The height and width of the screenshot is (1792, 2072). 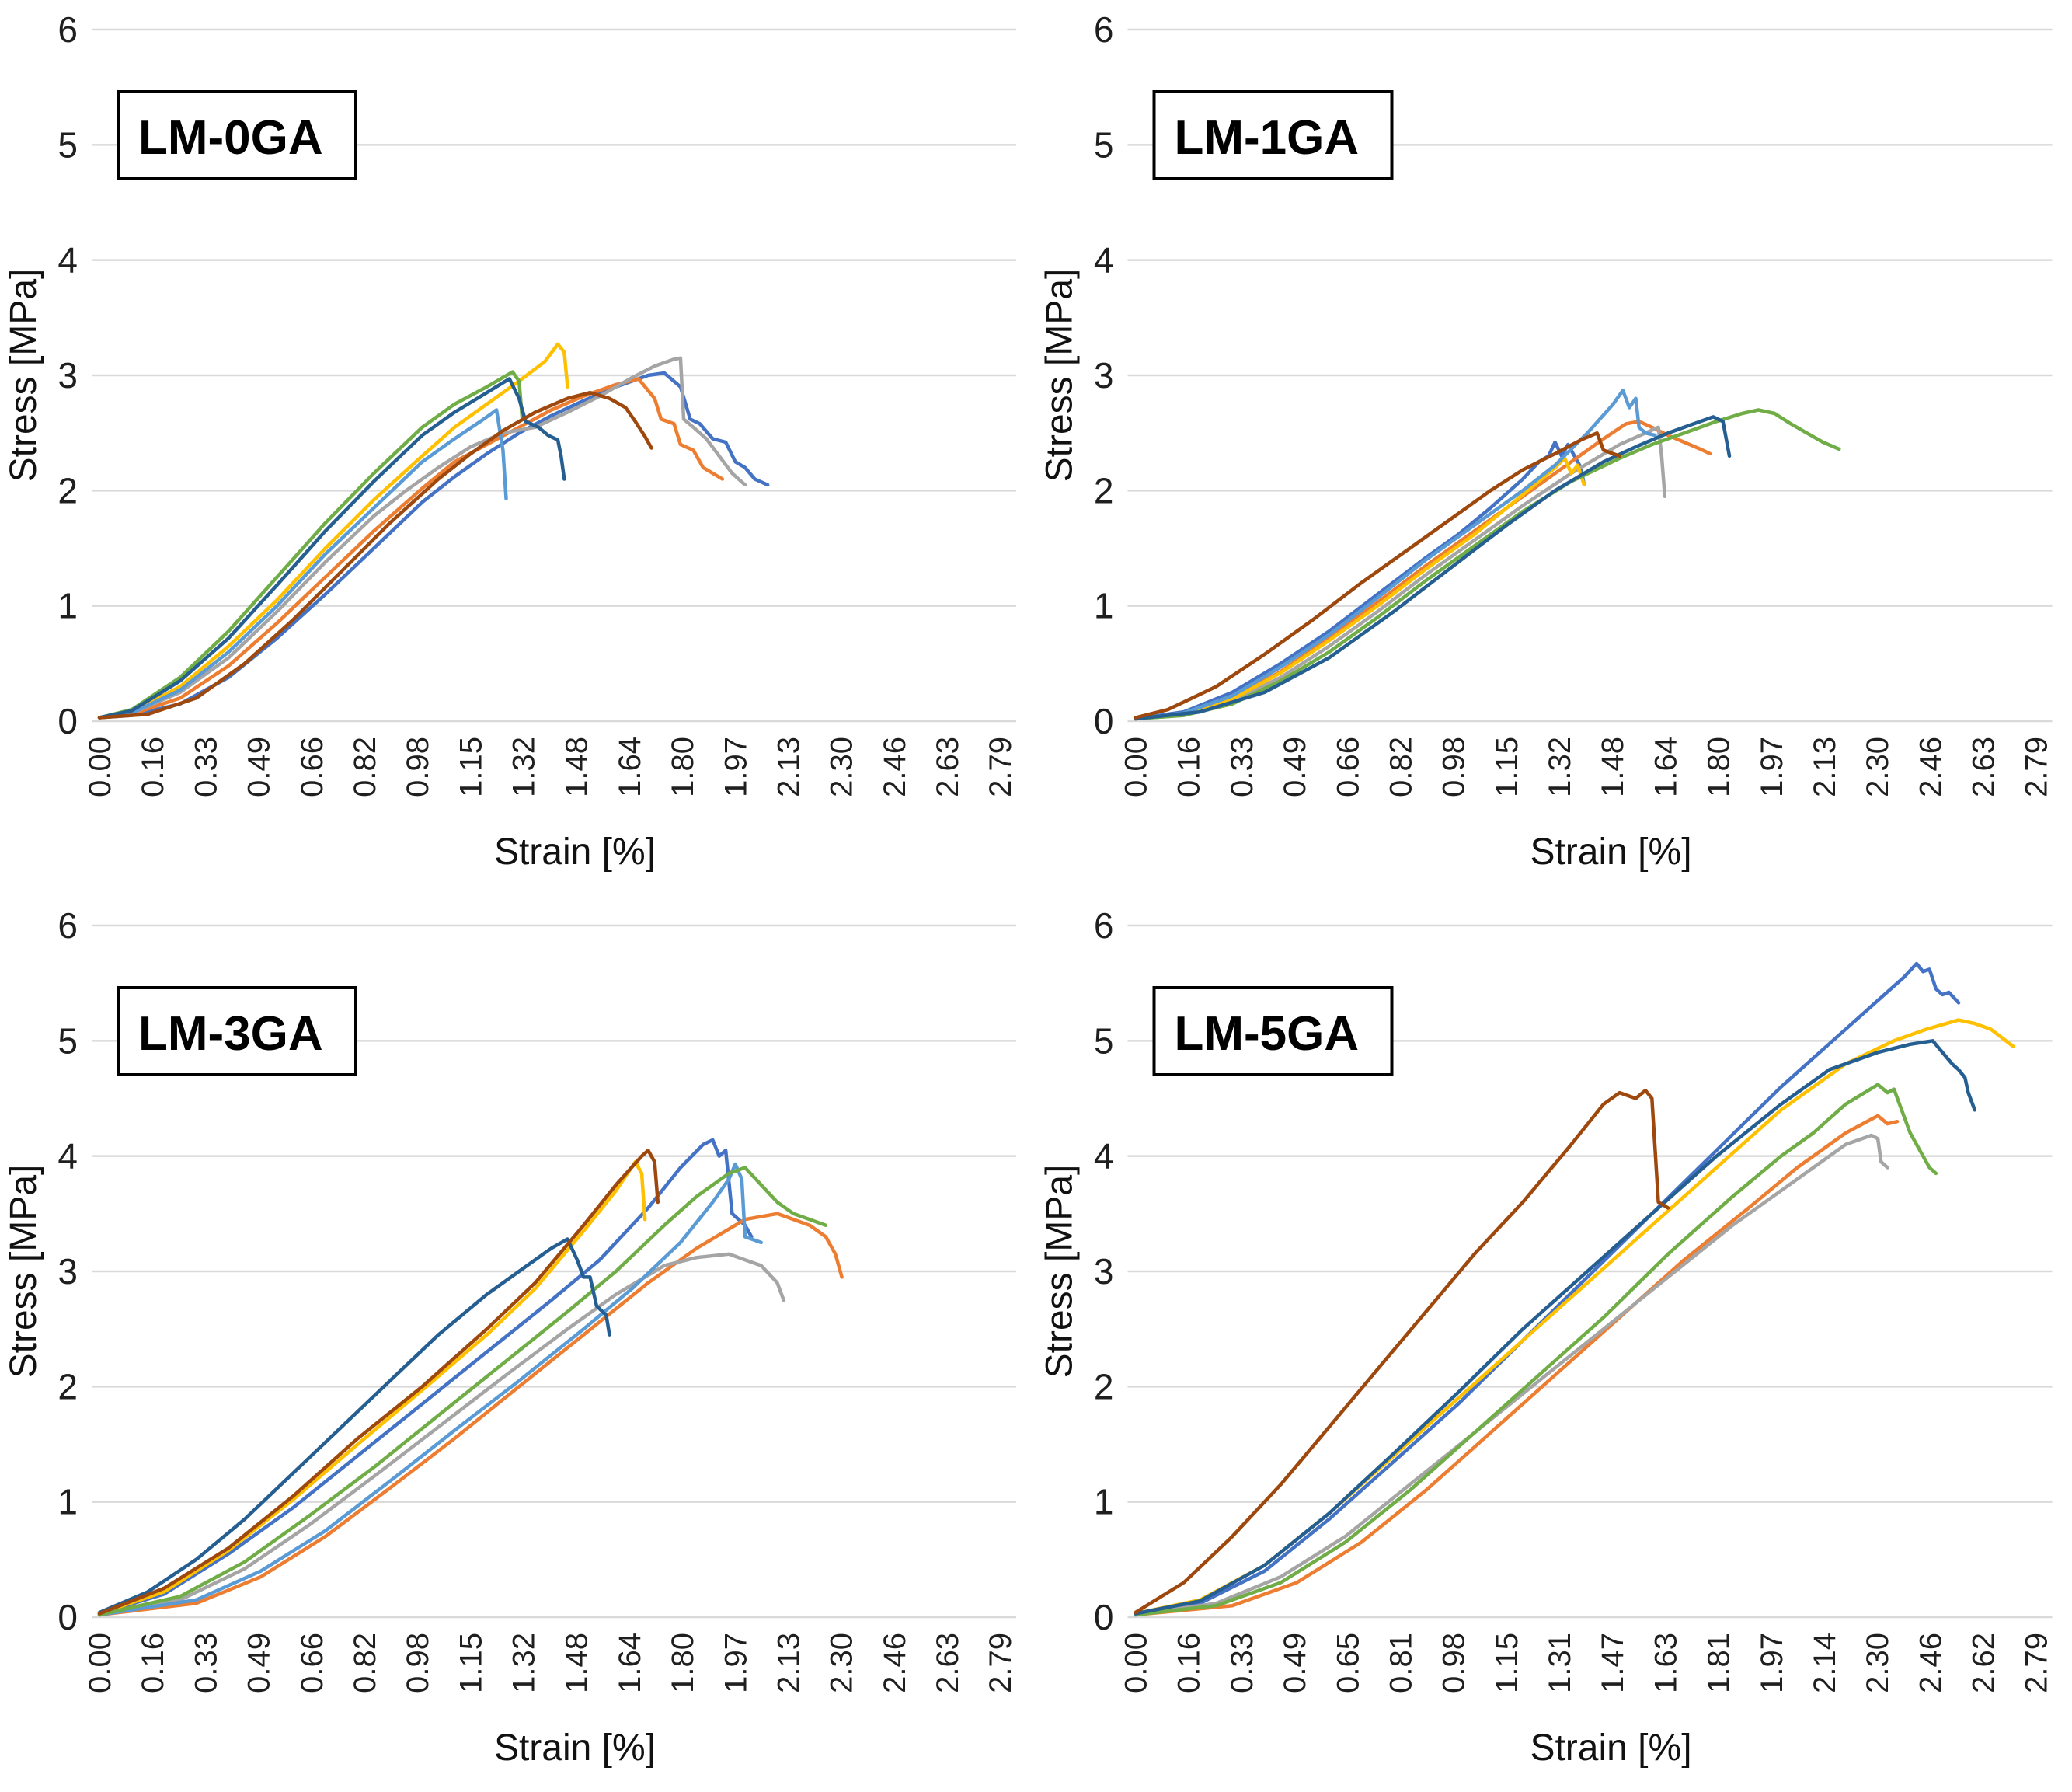 What do you see at coordinates (1984, 1663) in the screenshot?
I see `x-tick-label: 2.62` at bounding box center [1984, 1663].